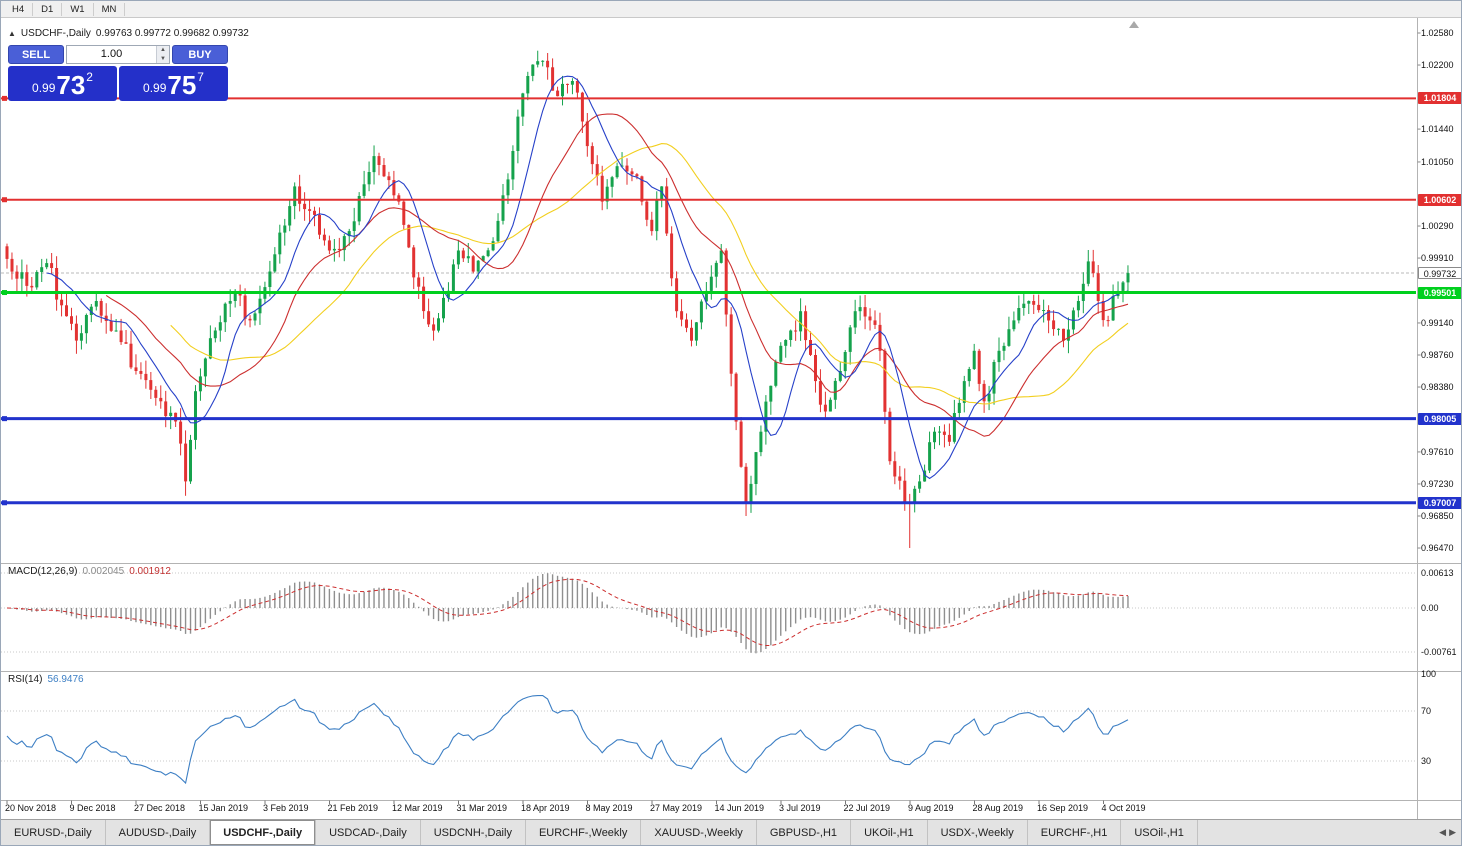 This screenshot has width=1462, height=846. Describe the element at coordinates (43, 571) in the screenshot. I see `macd-name: MACD(12,26,9)` at that location.